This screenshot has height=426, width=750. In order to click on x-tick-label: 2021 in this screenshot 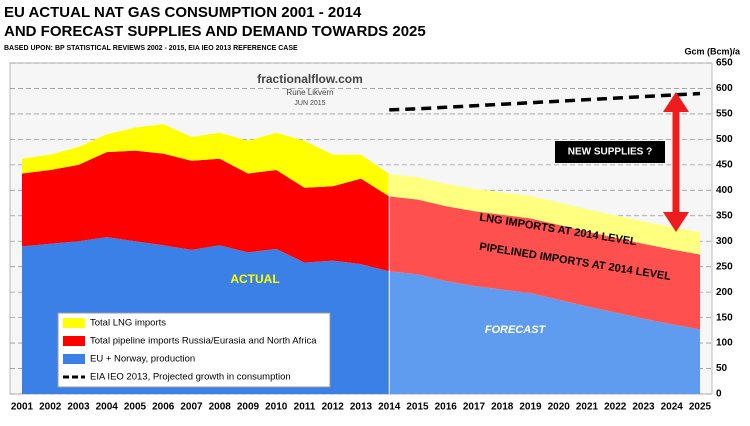, I will do `click(587, 407)`.